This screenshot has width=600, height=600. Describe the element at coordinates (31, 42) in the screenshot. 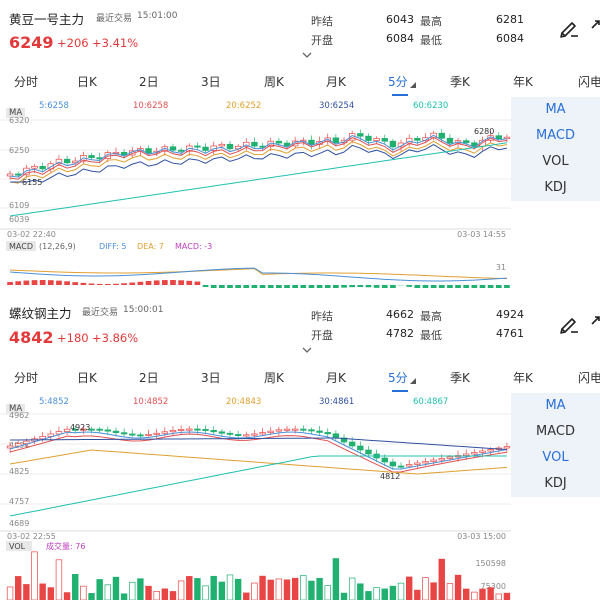

I see `last-price: 6249` at that location.